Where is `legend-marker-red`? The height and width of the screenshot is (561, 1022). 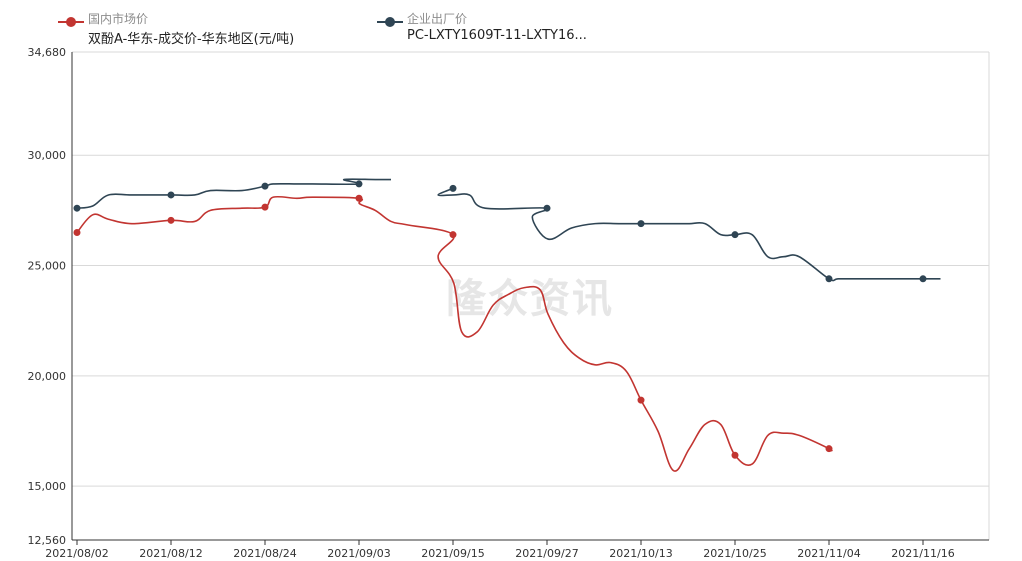 legend-marker-red is located at coordinates (71, 22).